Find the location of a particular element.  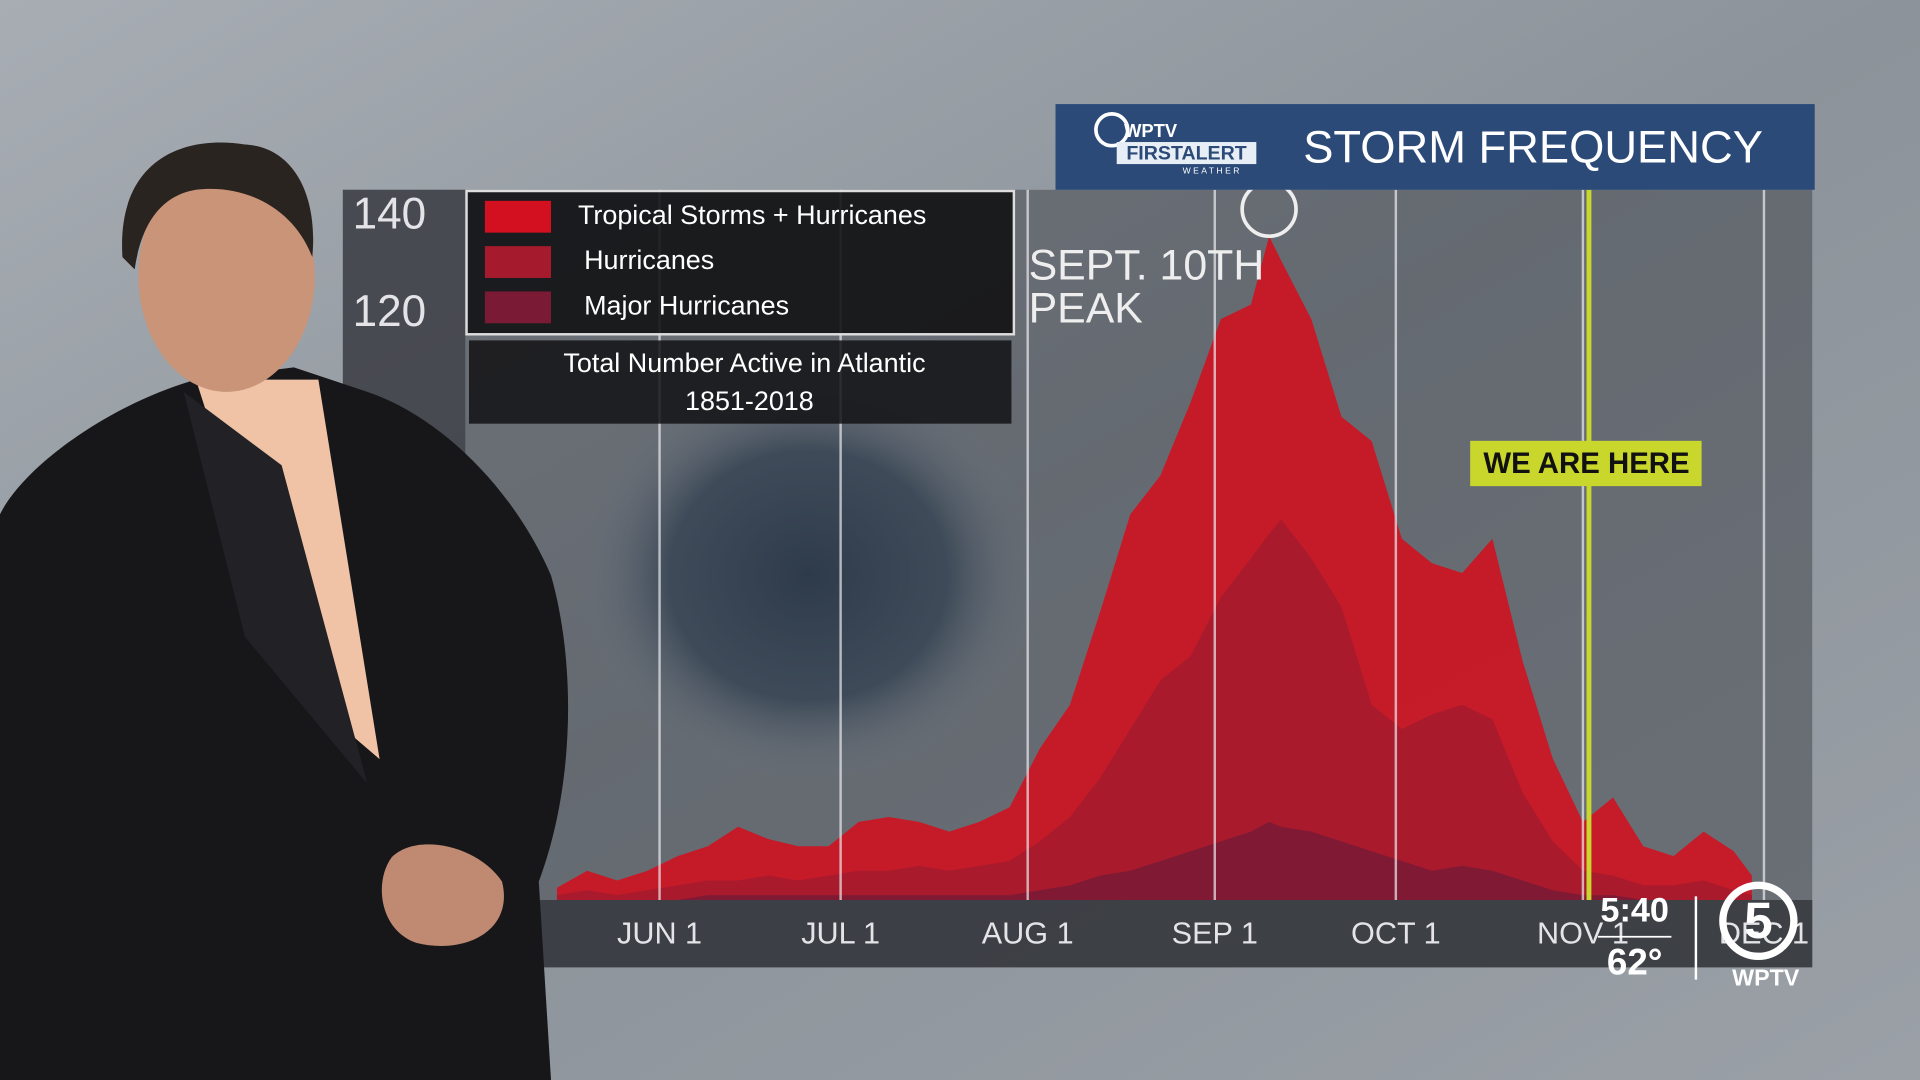

bug-station: WPTV is located at coordinates (1766, 978).